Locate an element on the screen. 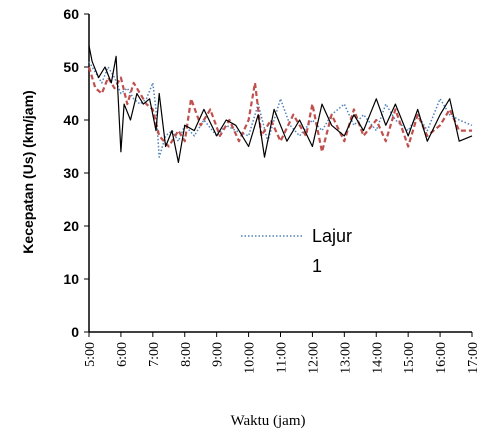 The width and height of the screenshot is (478, 436). y-axis-title: Kecepatan (Us) (km/jam) is located at coordinates (28, 171).